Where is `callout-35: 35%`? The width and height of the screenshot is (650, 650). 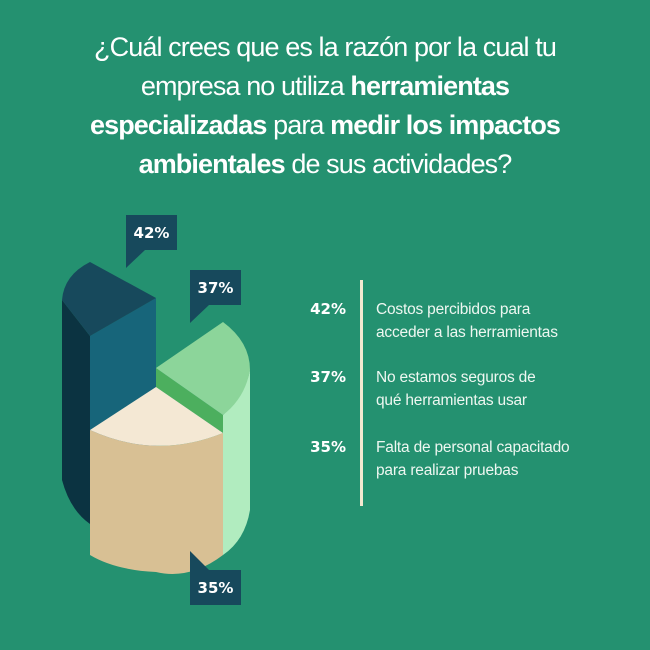
callout-35: 35% is located at coordinates (215, 578).